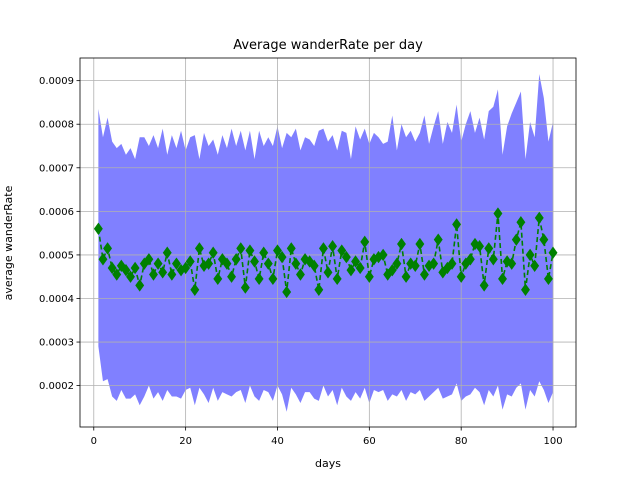  What do you see at coordinates (56, 212) in the screenshot?
I see `y-tick-label: 0.0006` at bounding box center [56, 212].